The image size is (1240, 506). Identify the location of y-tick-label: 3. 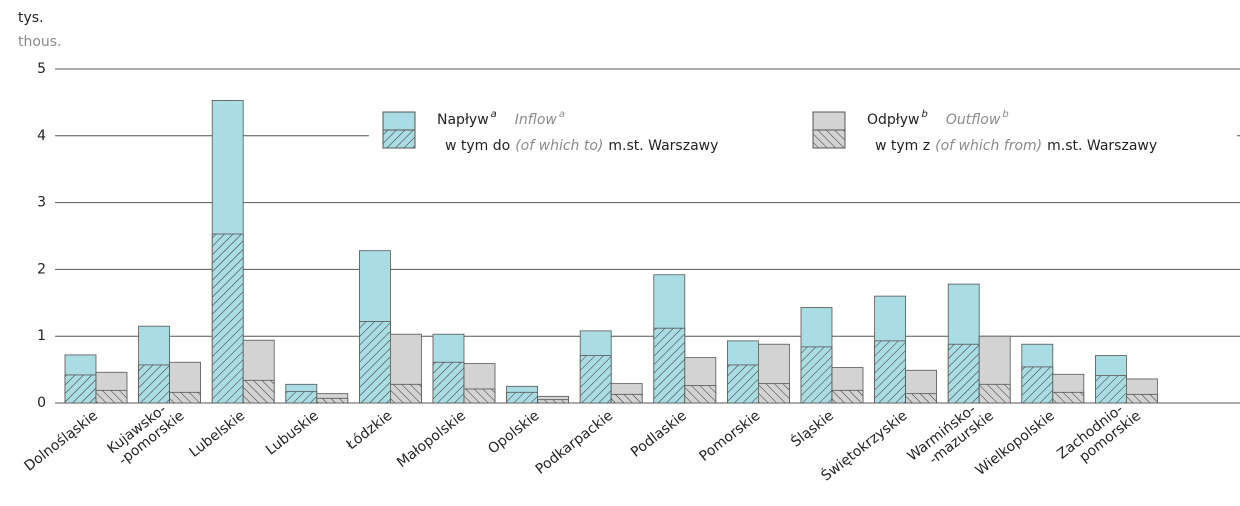
(41, 203).